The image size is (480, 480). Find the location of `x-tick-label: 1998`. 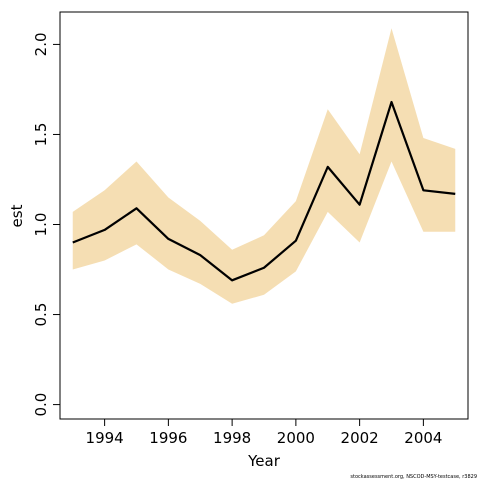

x-tick-label: 1998 is located at coordinates (232, 438).